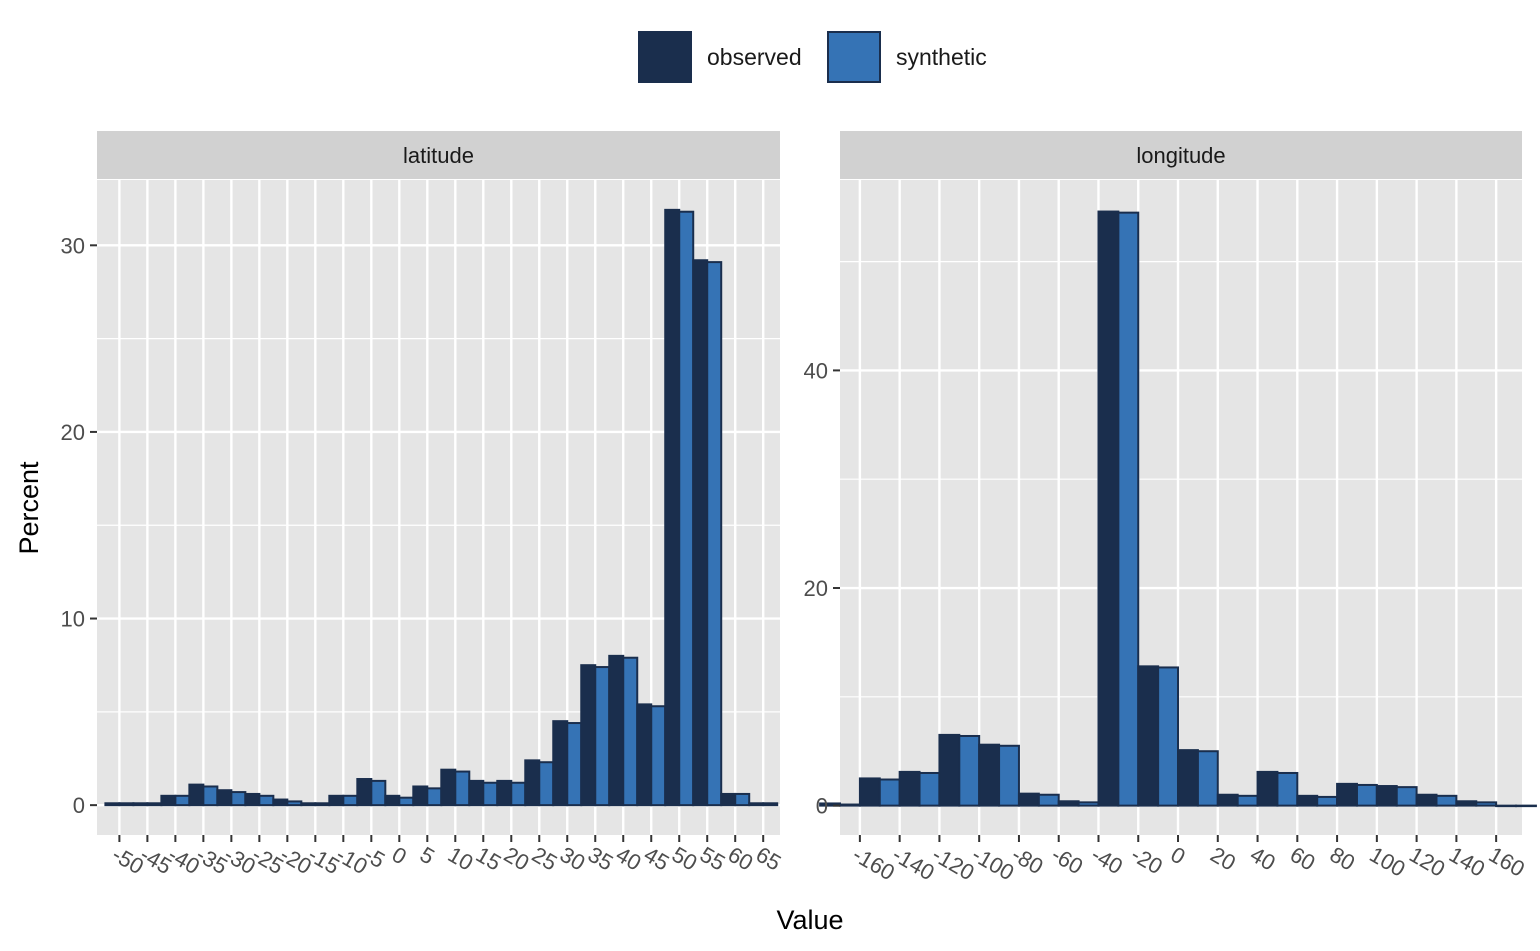 The image size is (1540, 951). Describe the element at coordinates (73, 619) in the screenshot. I see `y-tick-label-latitude: 10` at that location.